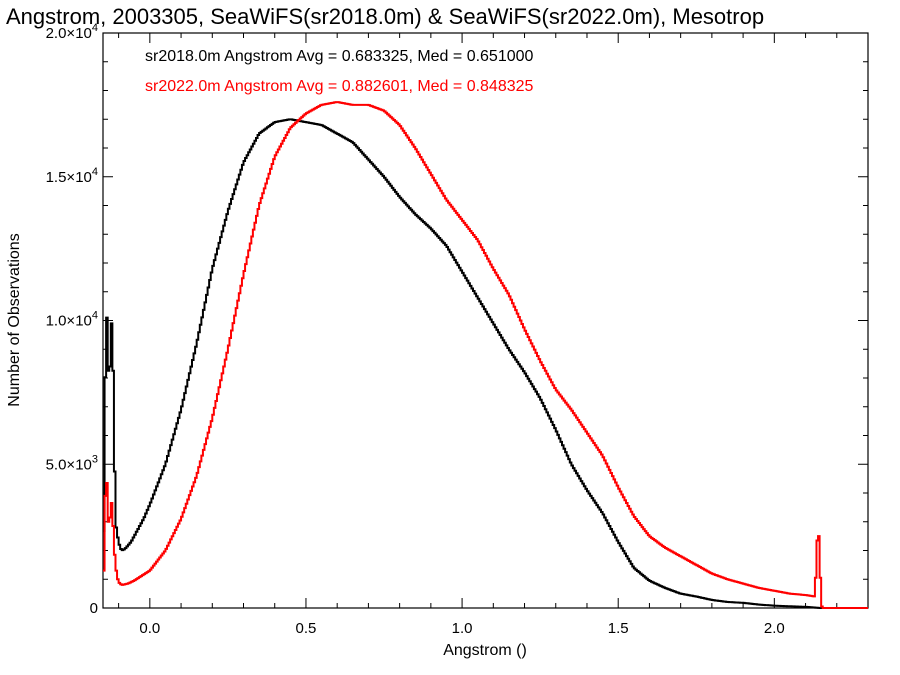 The image size is (900, 675). I want to click on x-axis-label: Angstrom (), so click(485, 650).